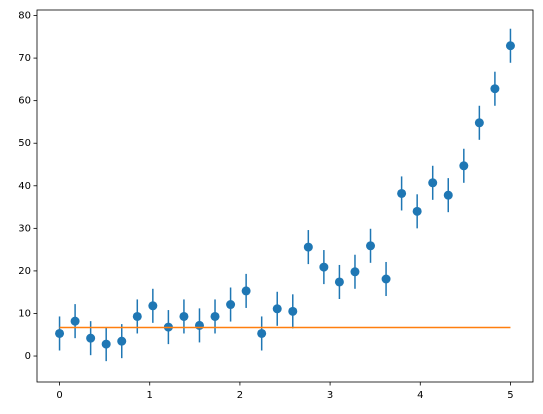 This screenshot has height=414, width=543. Describe the element at coordinates (28, 356) in the screenshot. I see `y-tick-label: 0` at that location.